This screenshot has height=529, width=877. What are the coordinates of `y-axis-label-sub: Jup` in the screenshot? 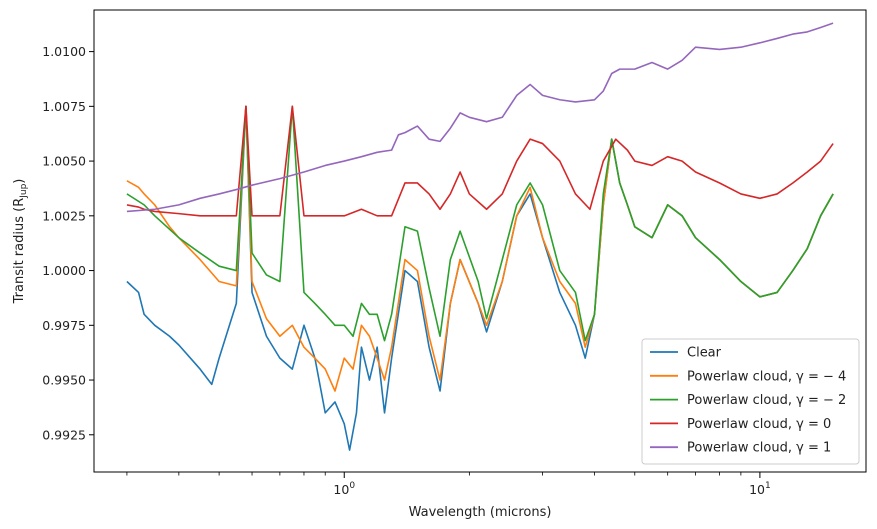 It's located at (24, 190).